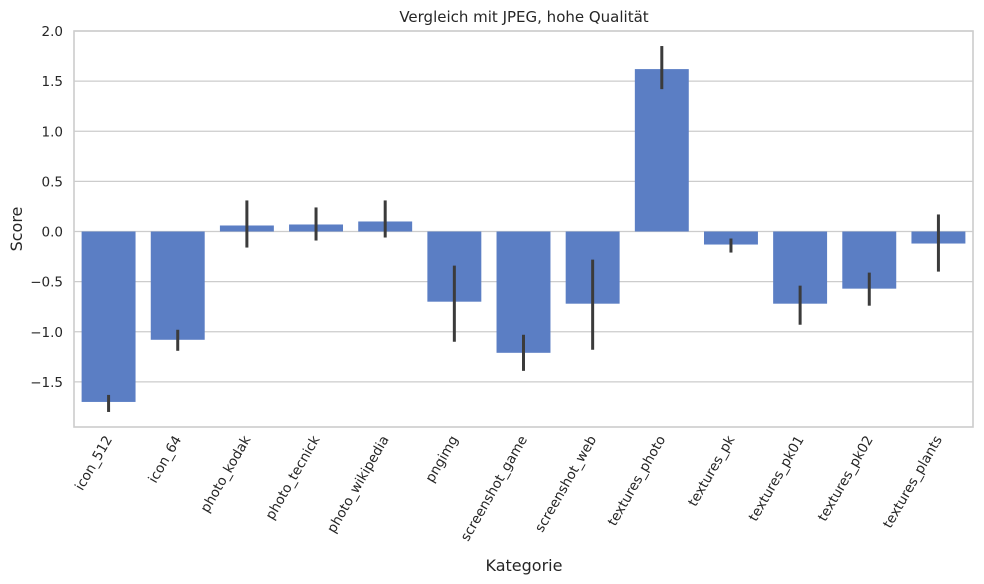 The height and width of the screenshot is (584, 984). I want to click on x-tick-label: screenshot_web, so click(566, 484).